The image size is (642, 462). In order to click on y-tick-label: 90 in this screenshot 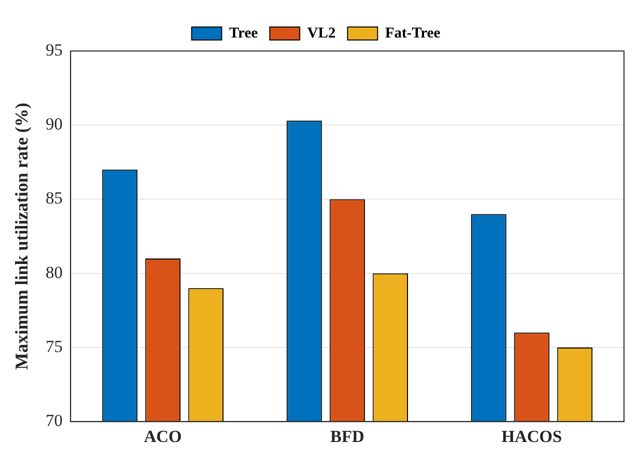, I will do `click(54, 124)`.